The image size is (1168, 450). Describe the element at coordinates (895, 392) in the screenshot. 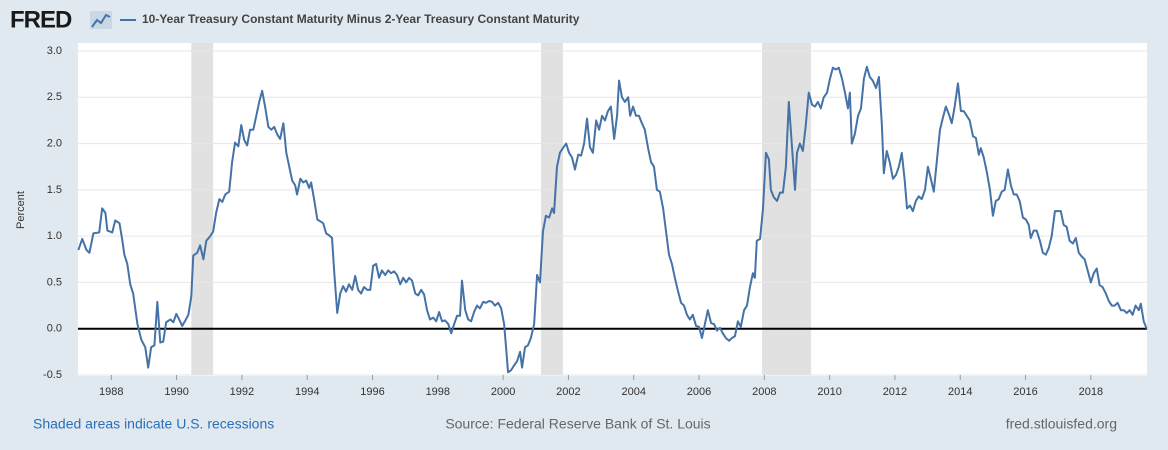

I see `x-tick-label: 2012` at that location.